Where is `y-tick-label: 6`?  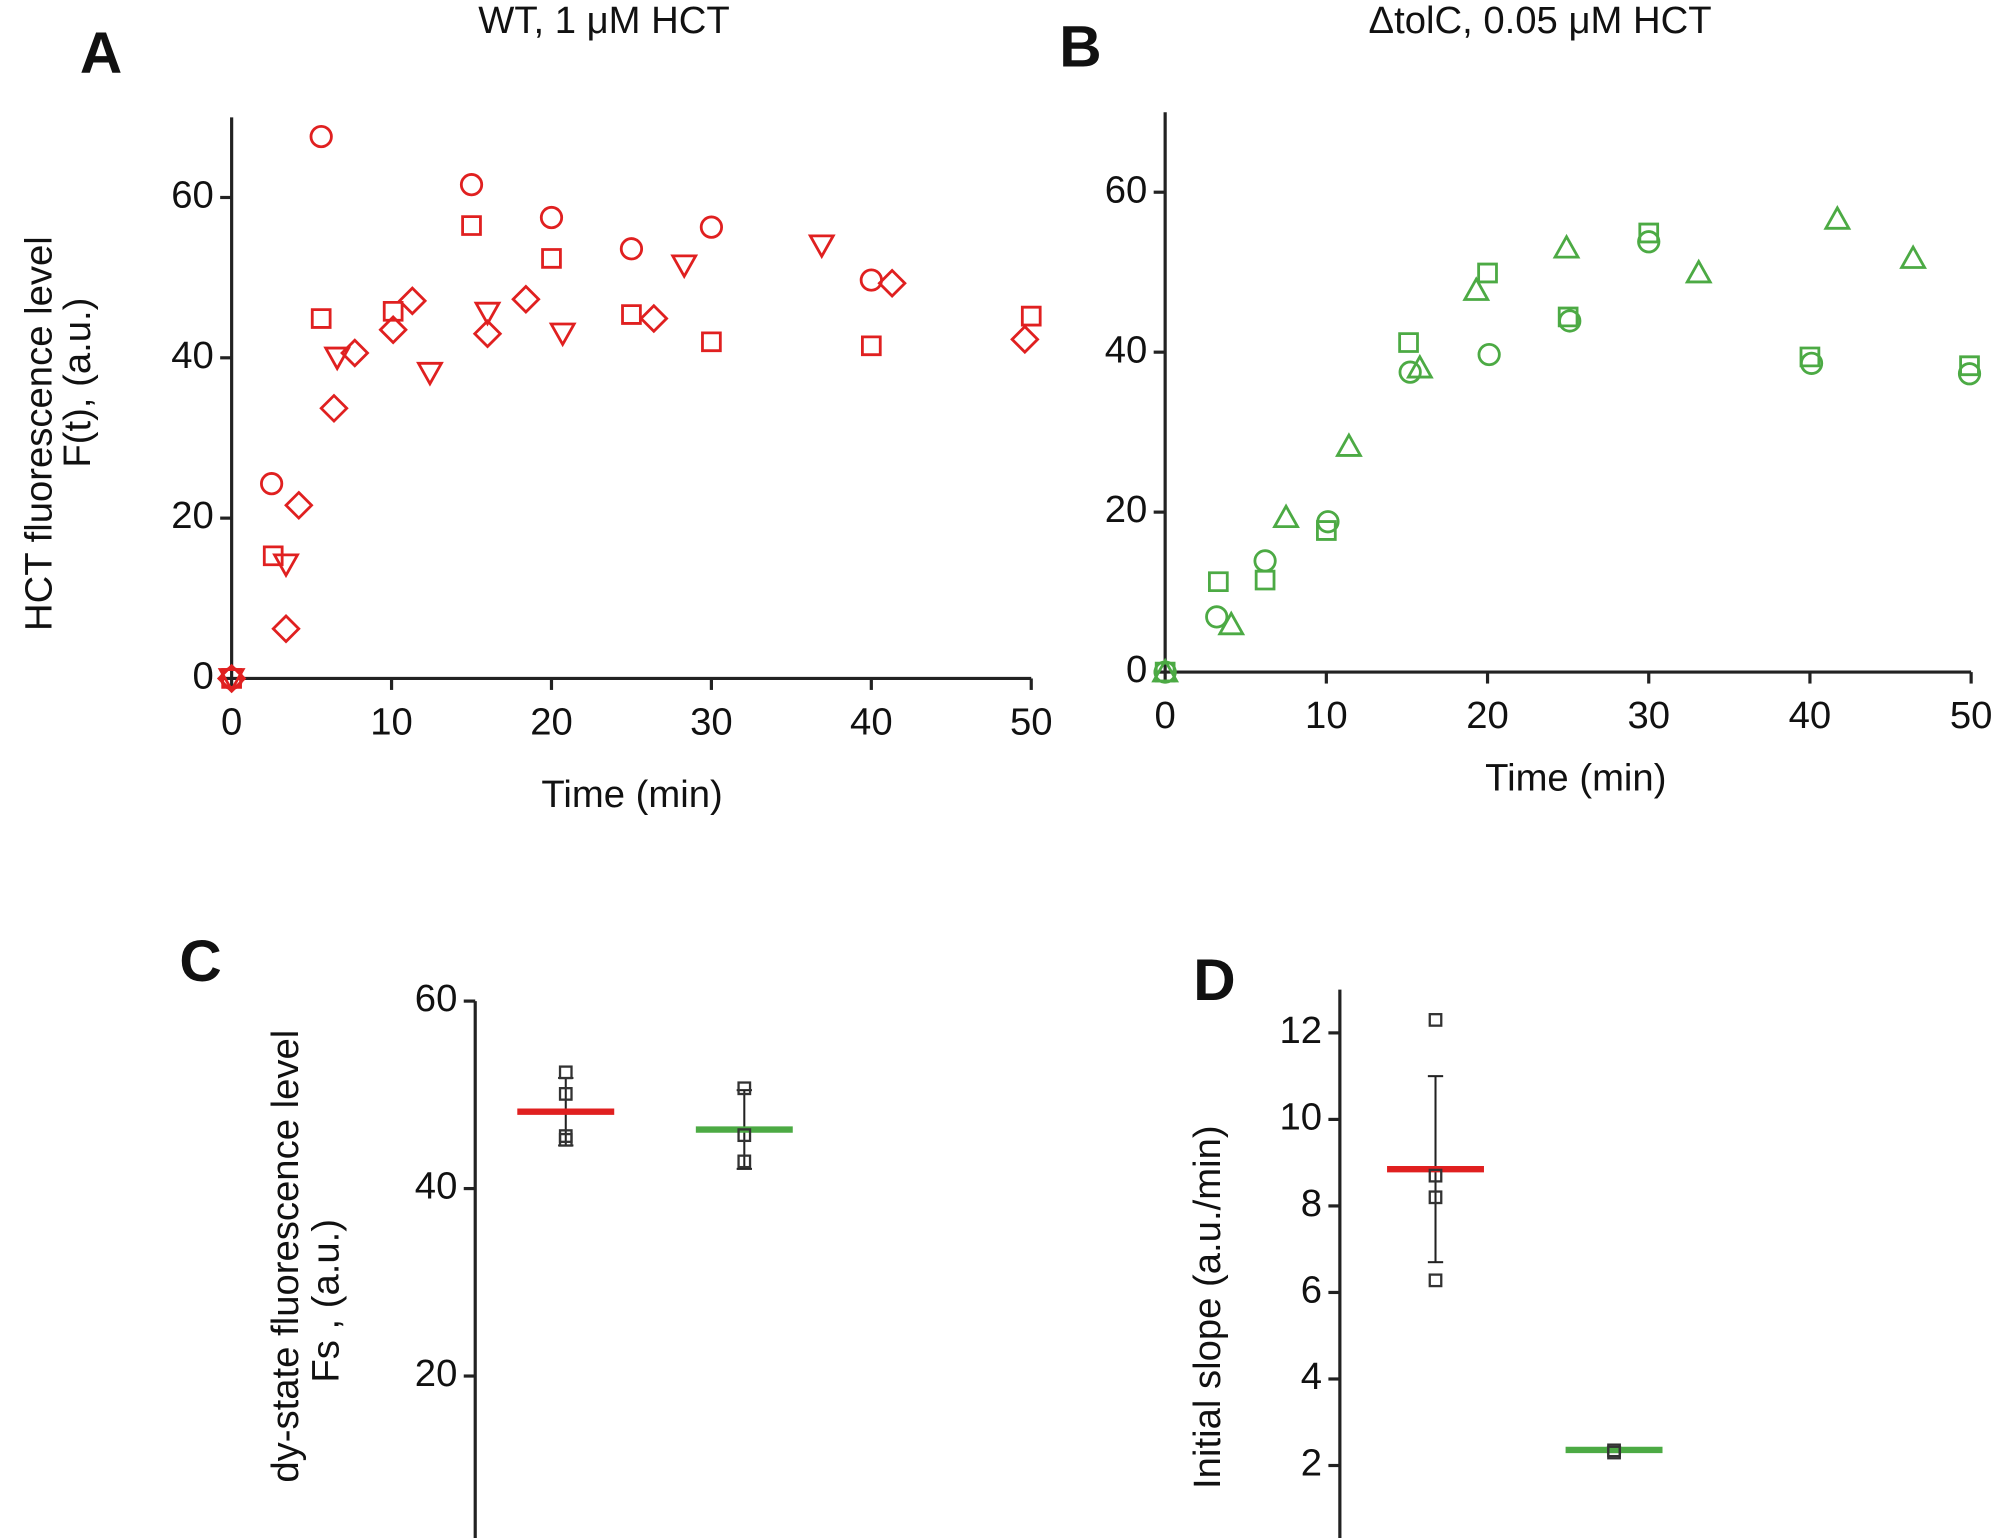
y-tick-label: 6 is located at coordinates (1311, 1290).